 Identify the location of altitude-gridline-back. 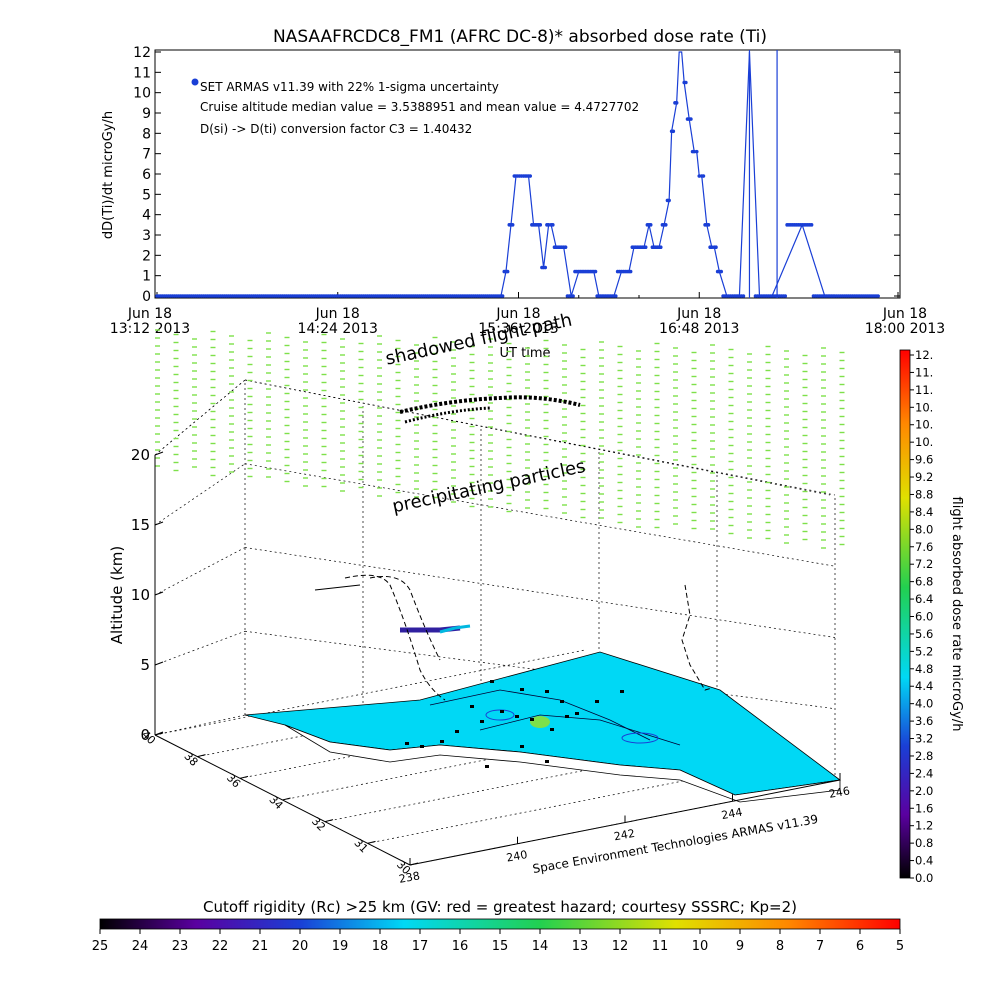
(540, 670).